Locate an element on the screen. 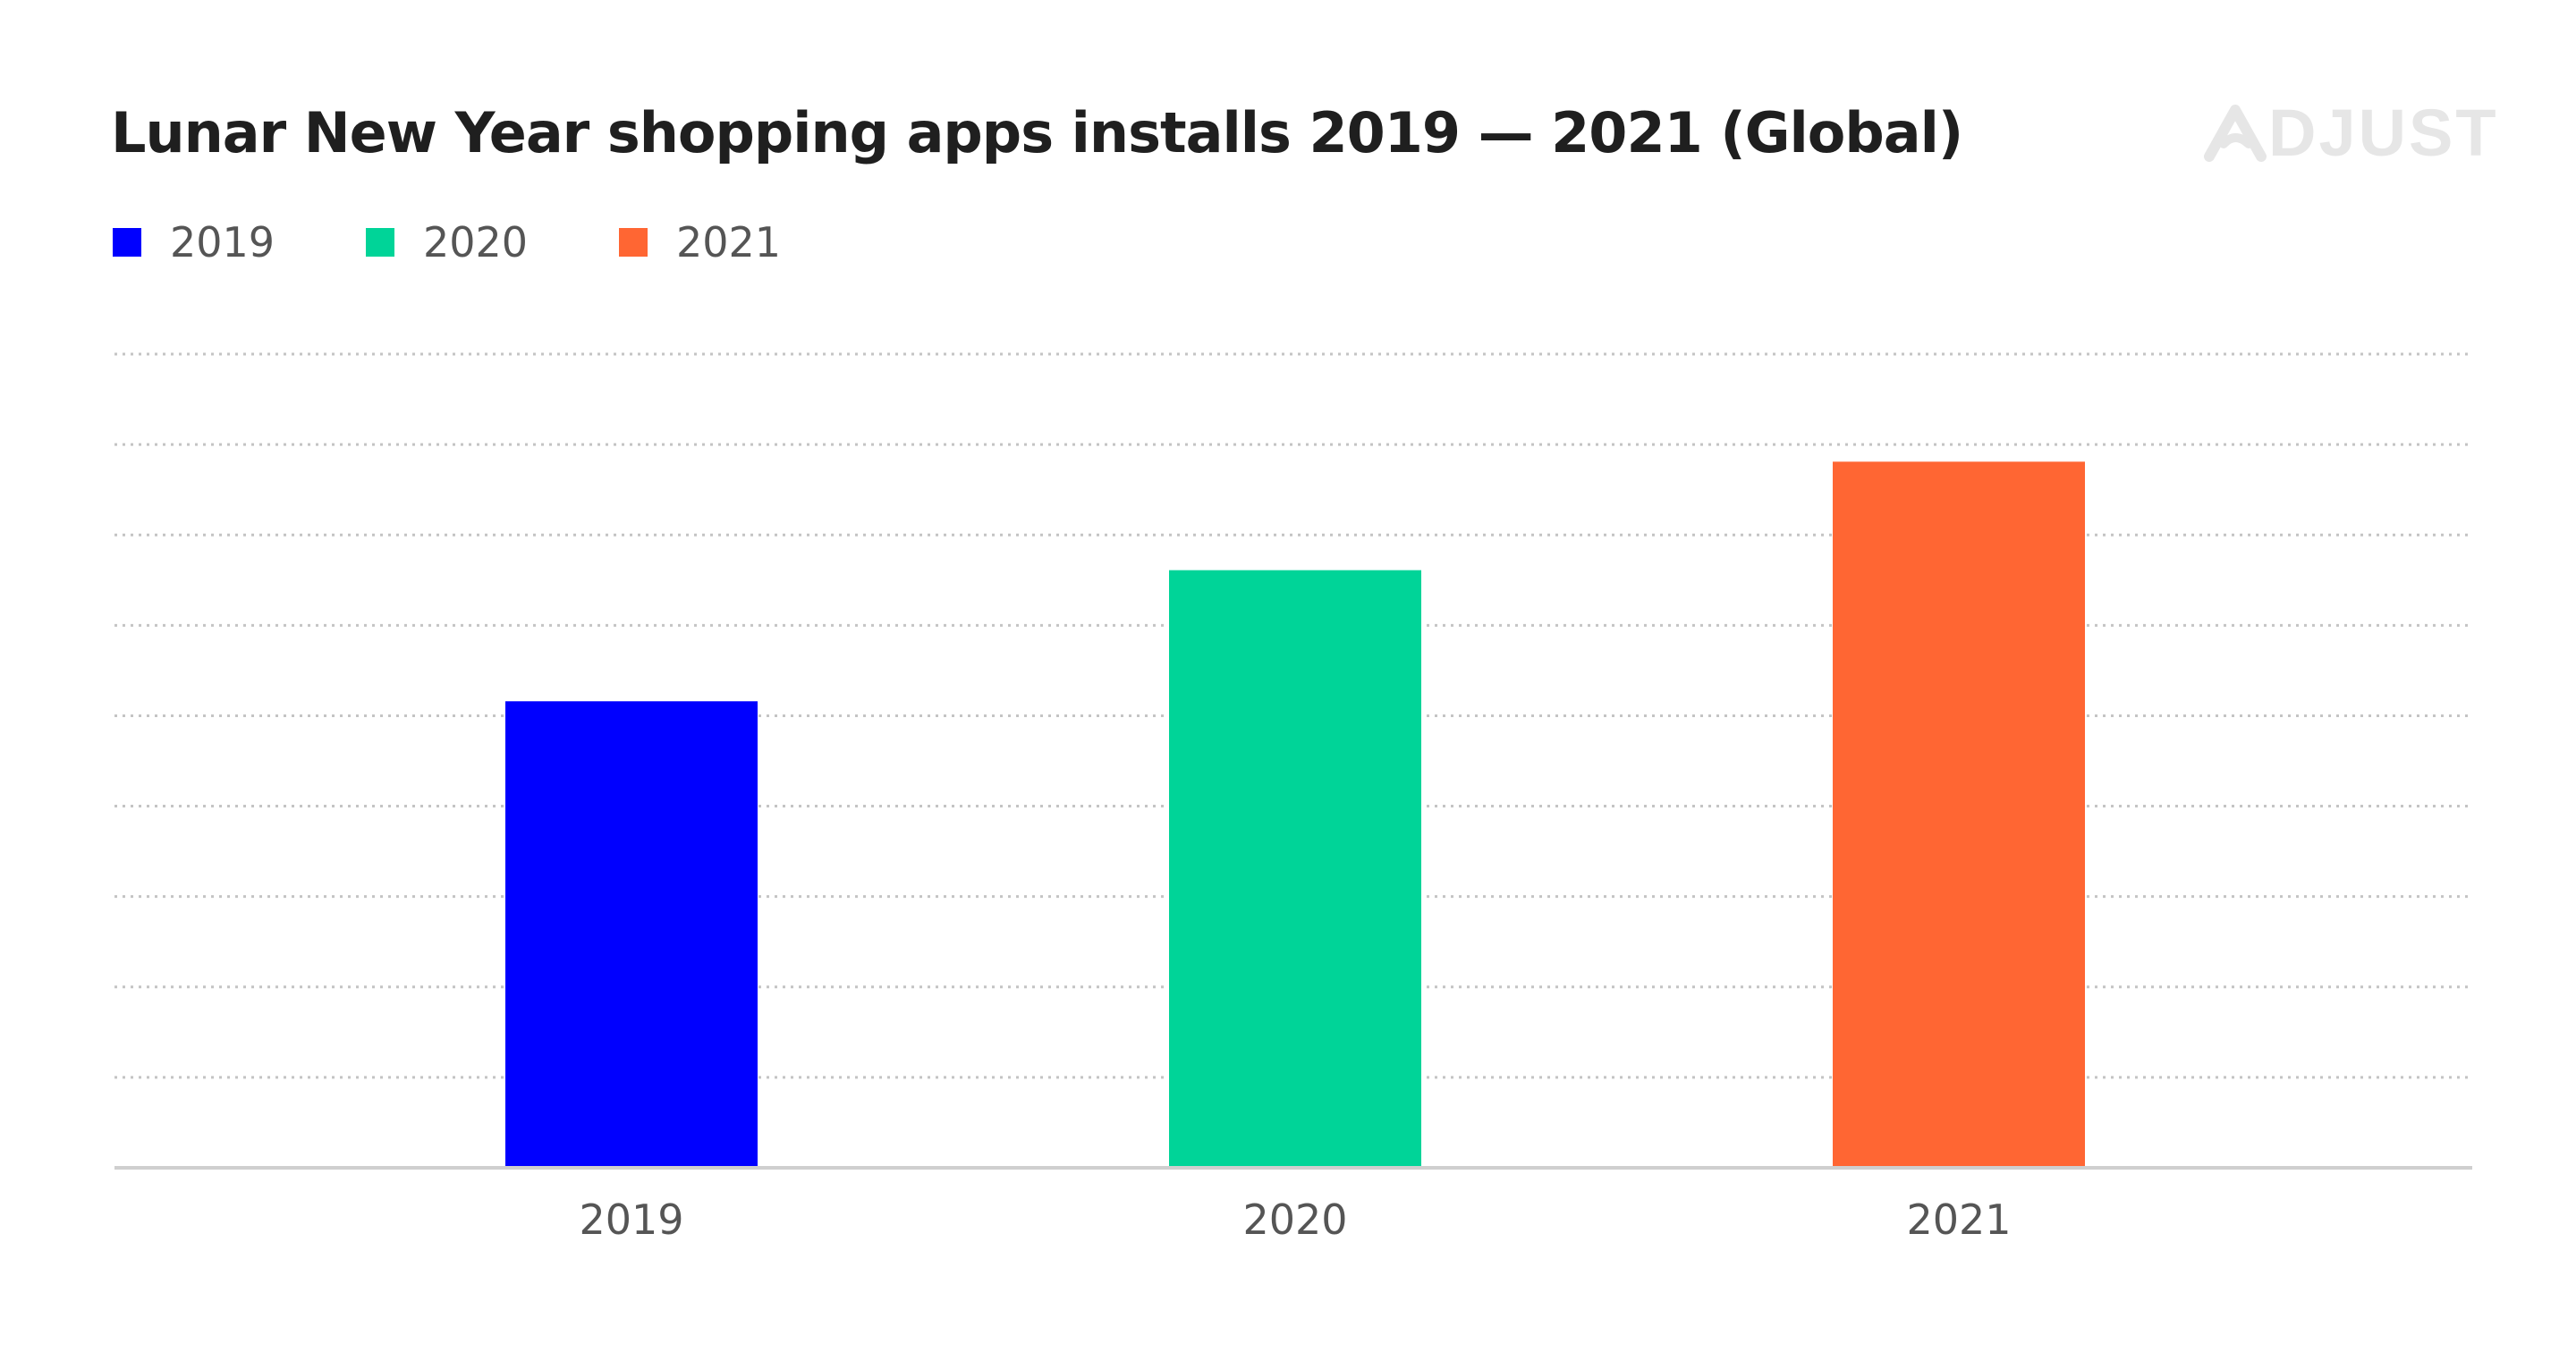 Image resolution: width=2576 pixels, height=1352 pixels. legend: 2019 2020 2021 is located at coordinates (492, 242).